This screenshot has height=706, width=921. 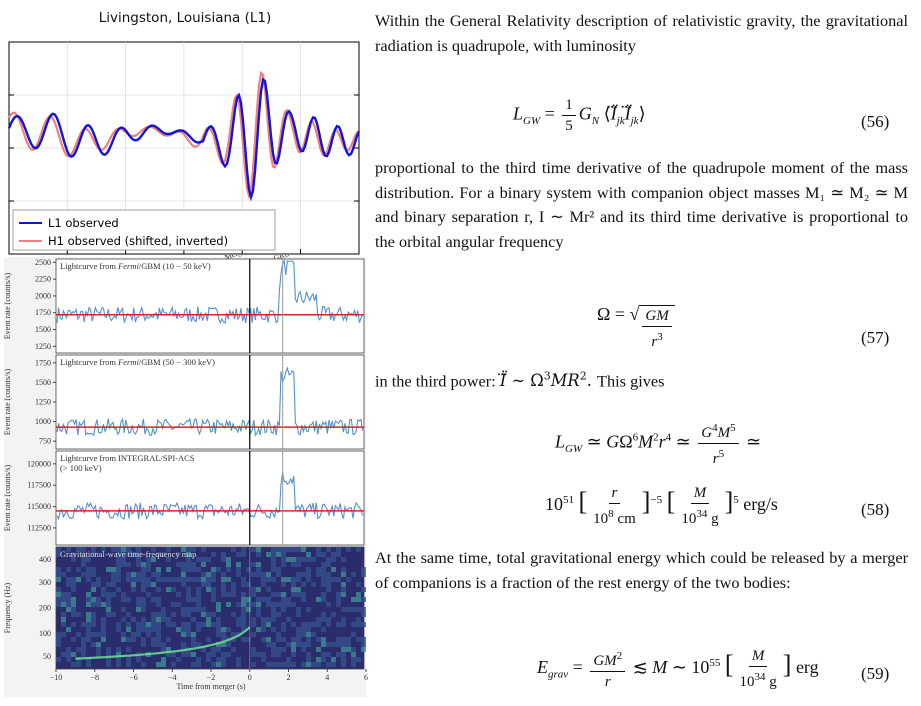 What do you see at coordinates (39, 527) in the screenshot?
I see `ytick-label: 112500` at bounding box center [39, 527].